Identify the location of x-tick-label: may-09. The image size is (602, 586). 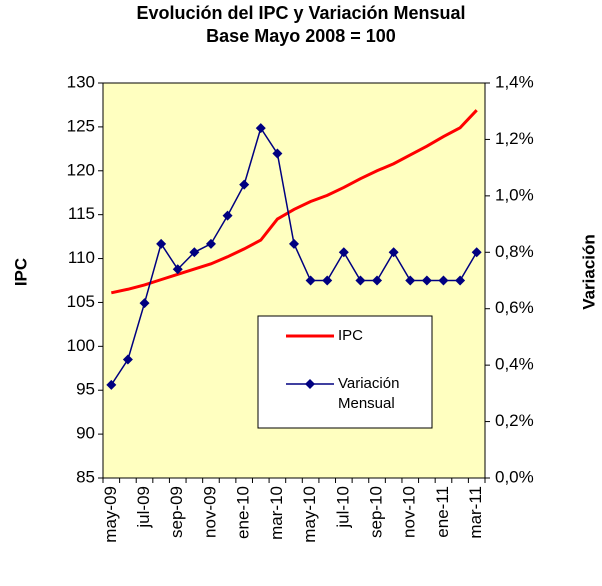
(110, 514).